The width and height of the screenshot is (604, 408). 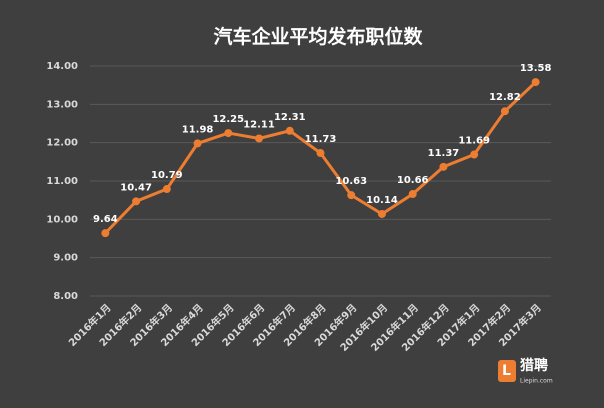 I want to click on logo: L 猎聘 Liepin.com, so click(x=525, y=371).